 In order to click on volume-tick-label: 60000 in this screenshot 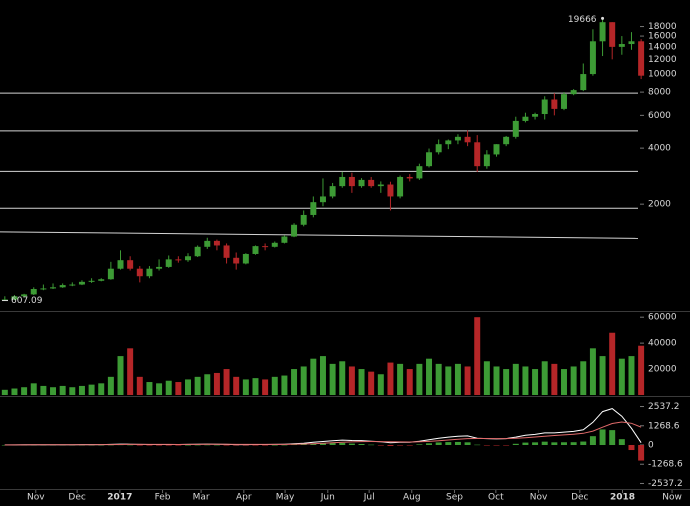, I will do `click(662, 318)`.